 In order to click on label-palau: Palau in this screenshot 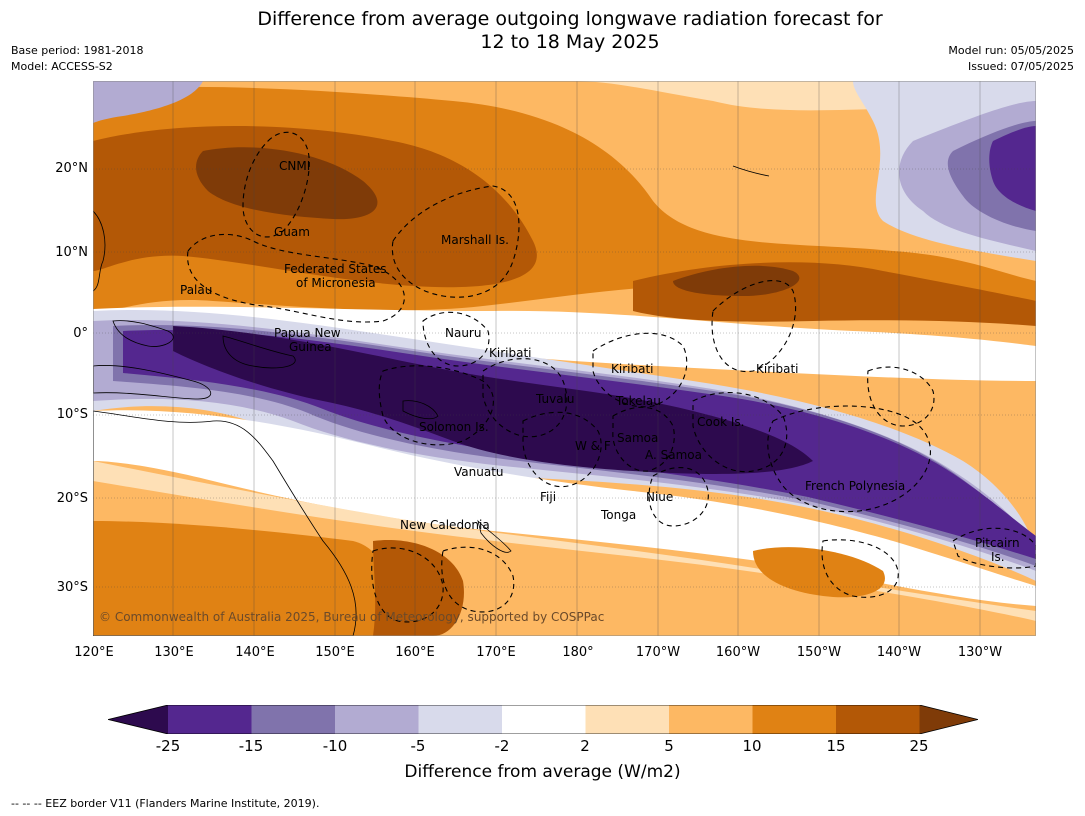, I will do `click(196, 290)`.